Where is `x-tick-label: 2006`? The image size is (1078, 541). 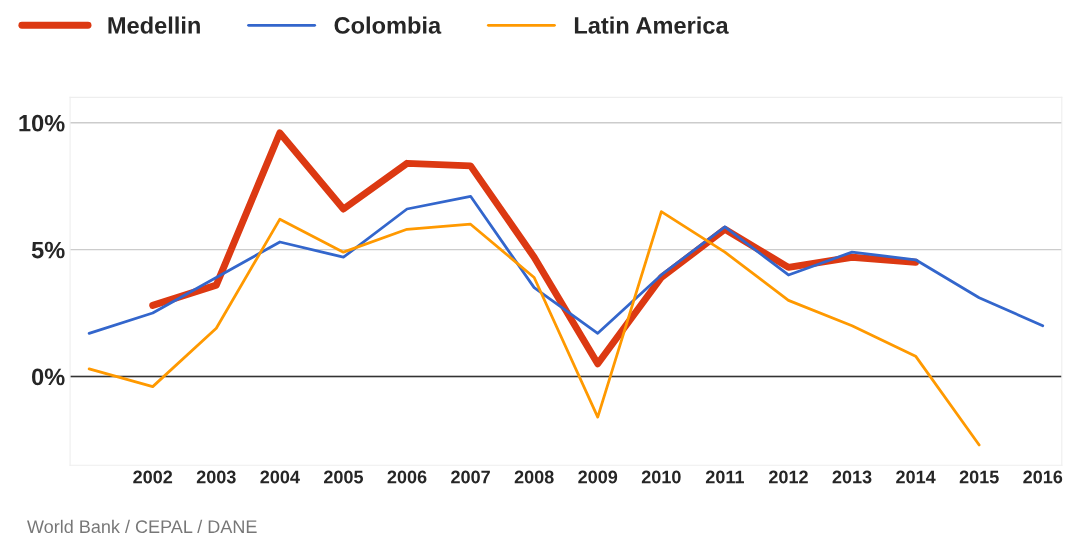
x-tick-label: 2006 is located at coordinates (407, 477).